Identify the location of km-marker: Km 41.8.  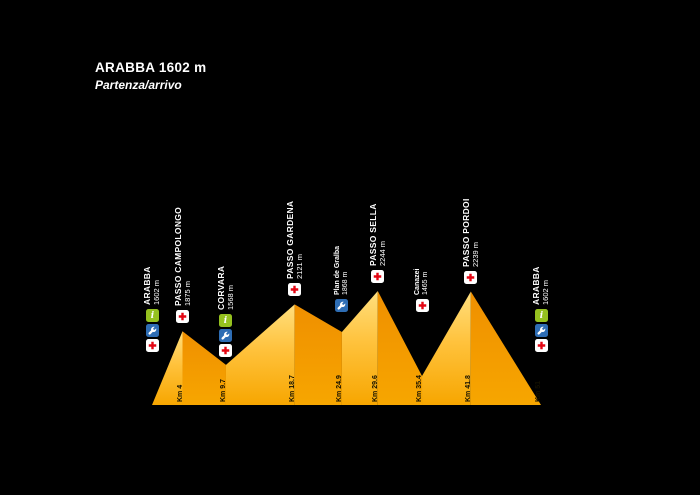
(468, 388).